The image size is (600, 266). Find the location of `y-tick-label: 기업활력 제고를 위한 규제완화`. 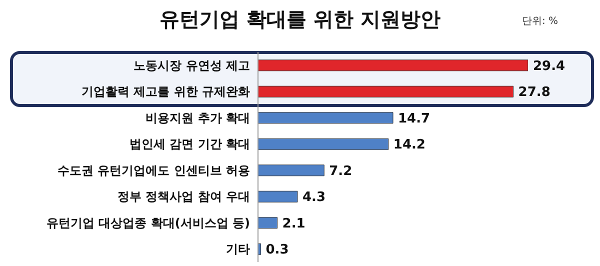

y-tick-label: 기업활력 제고를 위한 규제완화 is located at coordinates (165, 91).